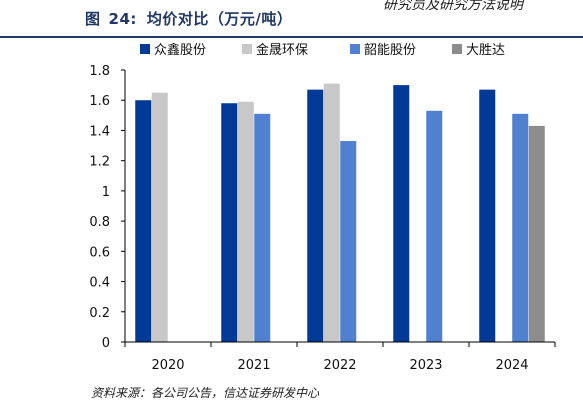  Describe the element at coordinates (205, 393) in the screenshot. I see `source-note: 资料来源：各公司公告，信达证券研发中心` at that location.